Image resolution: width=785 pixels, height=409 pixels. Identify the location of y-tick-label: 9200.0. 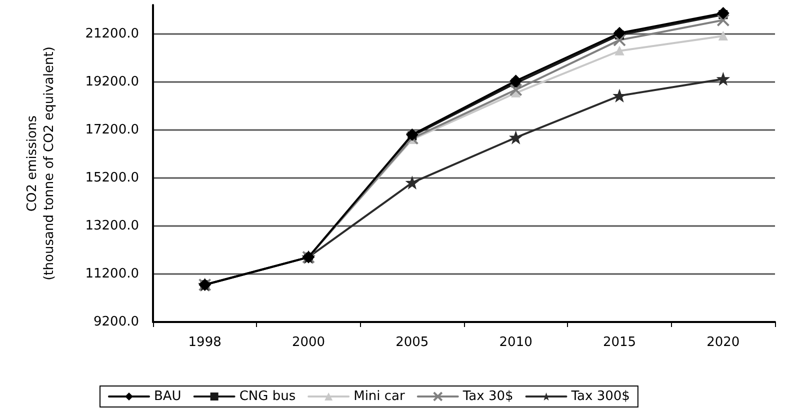
(116, 322).